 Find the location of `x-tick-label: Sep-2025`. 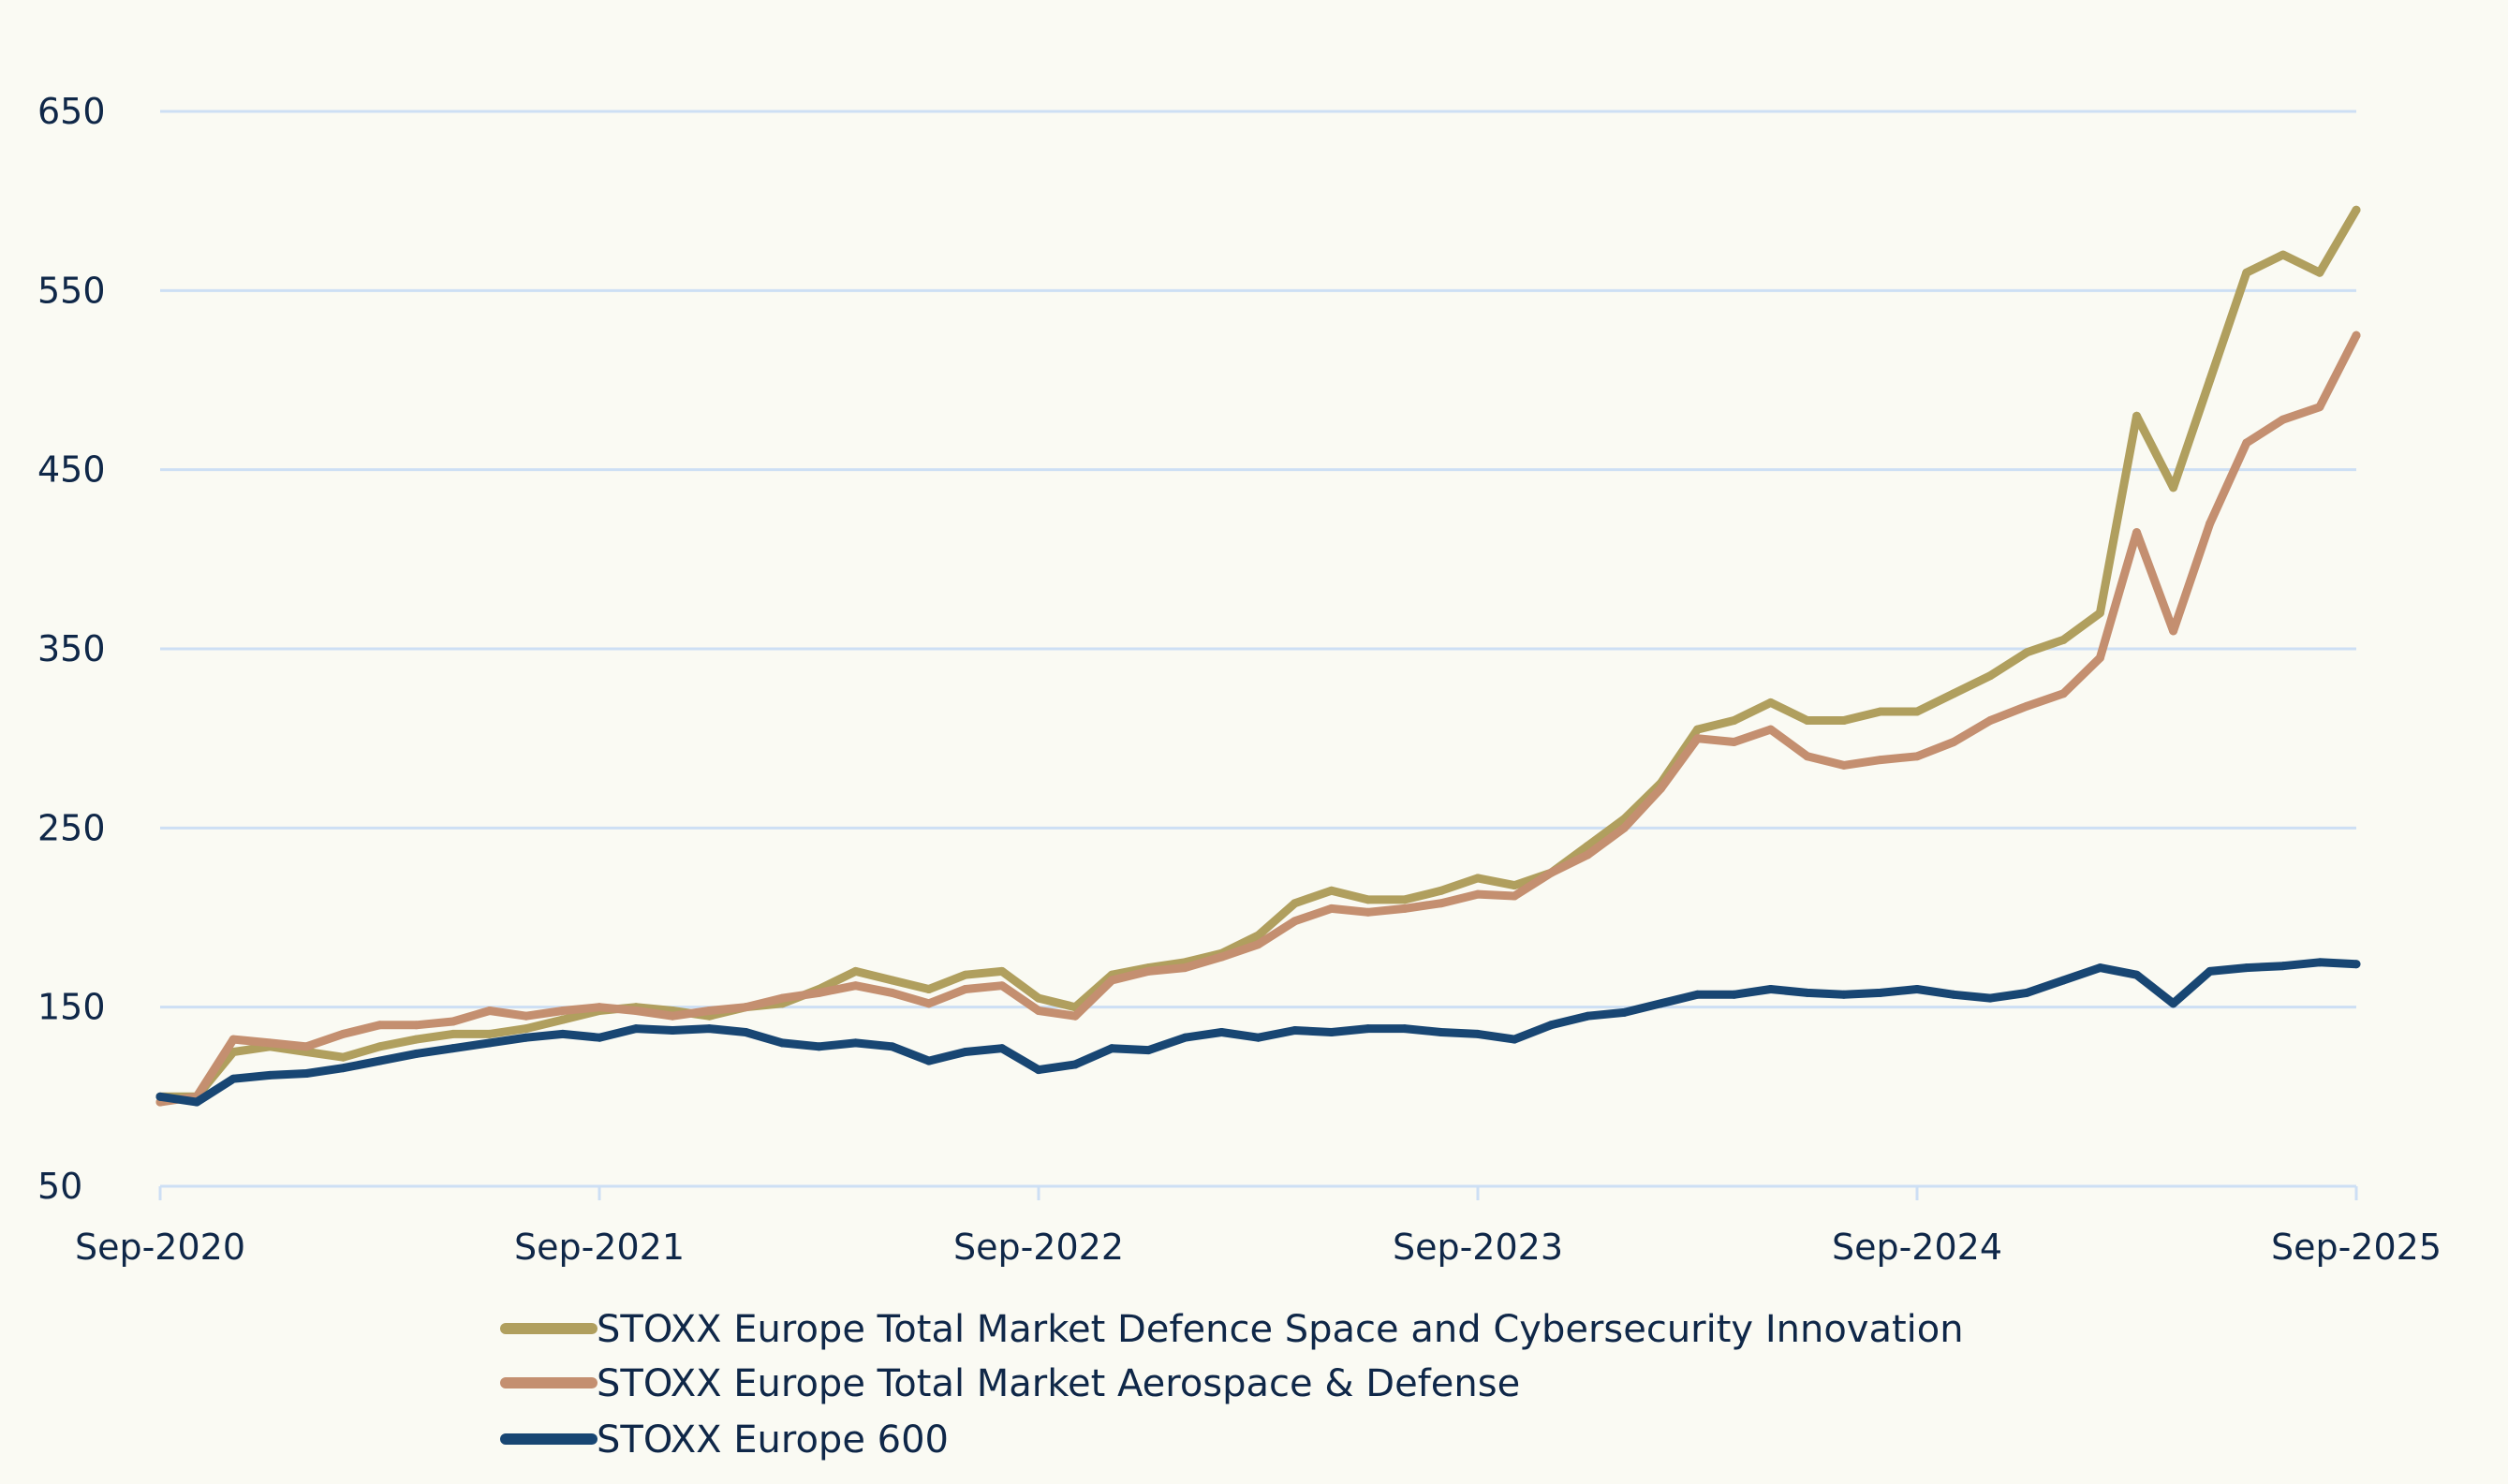

x-tick-label: Sep-2025 is located at coordinates (2356, 1247).